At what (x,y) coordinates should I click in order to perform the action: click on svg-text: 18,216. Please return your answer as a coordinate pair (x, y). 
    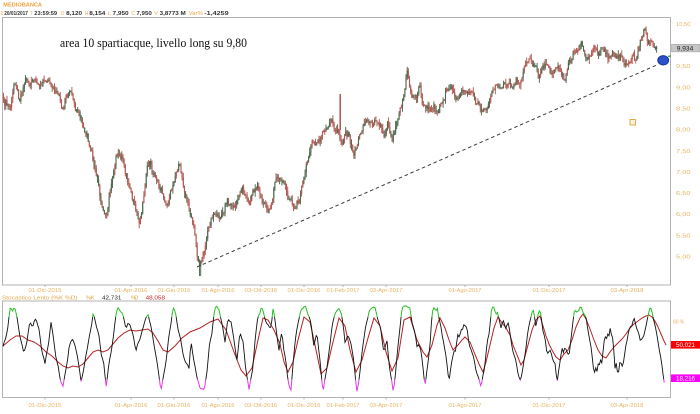
    Looking at the image, I should click on (686, 380).